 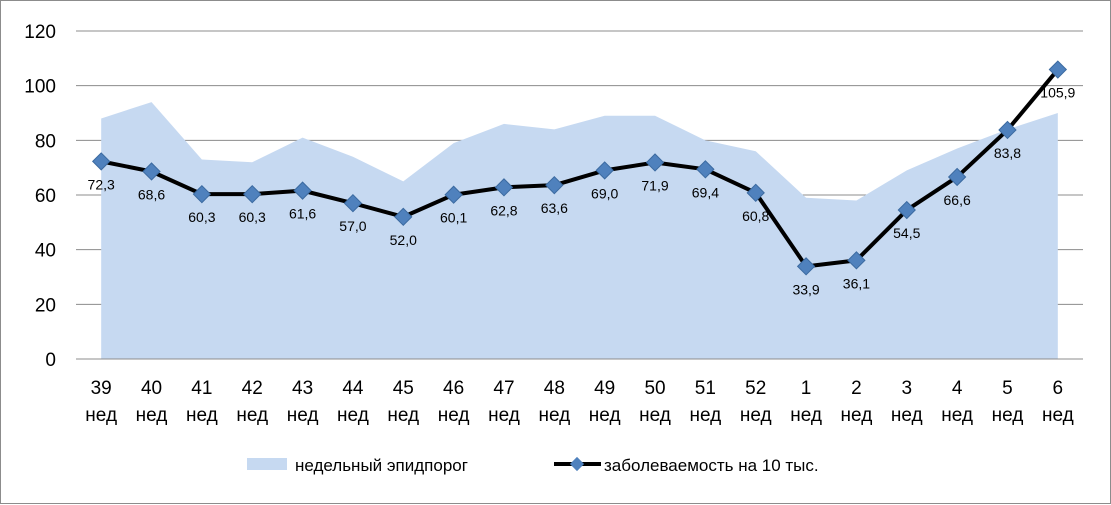 I want to click on data-point-label: 57,0, so click(x=352, y=226).